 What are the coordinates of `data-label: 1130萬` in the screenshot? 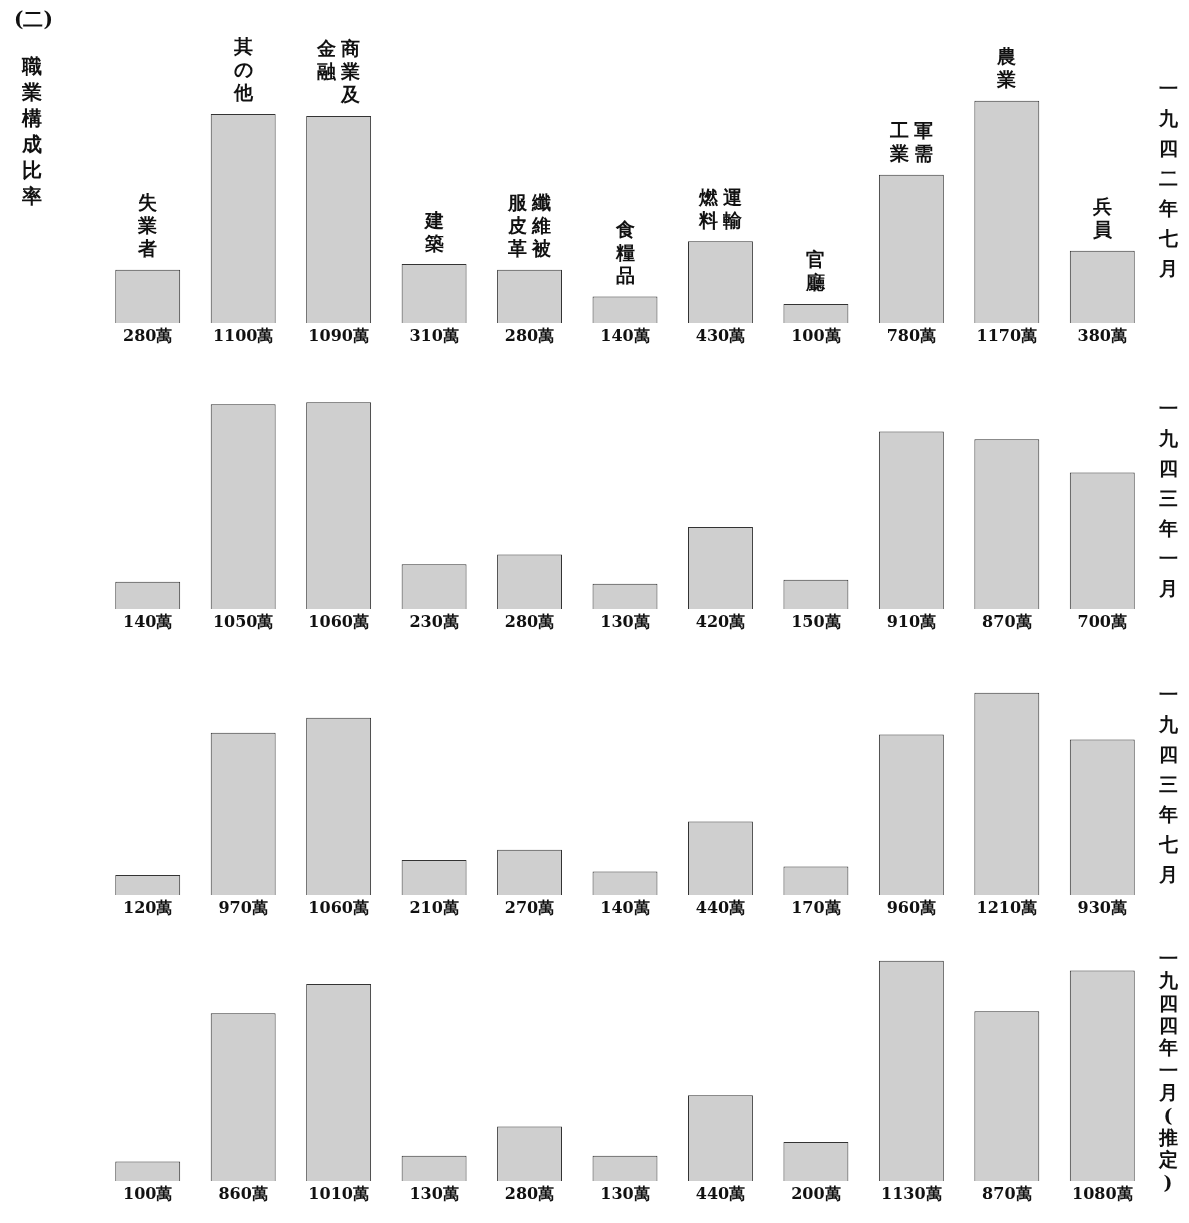 It's located at (911, 1194).